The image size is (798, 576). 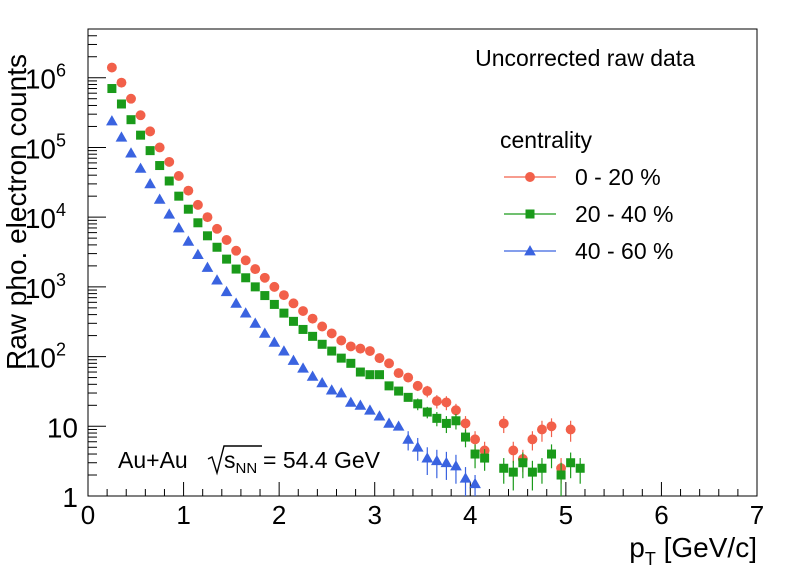 I want to click on svg-text: sNN, so click(x=240, y=462).